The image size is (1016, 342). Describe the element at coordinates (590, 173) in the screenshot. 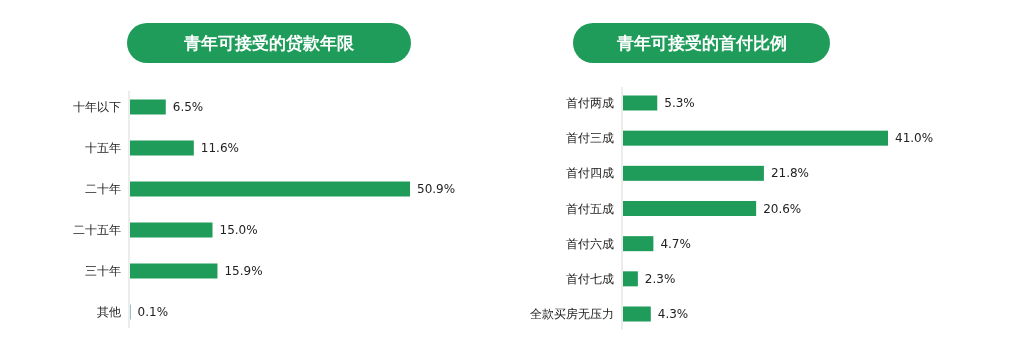

I see `y-tick-label: 首付四成` at that location.